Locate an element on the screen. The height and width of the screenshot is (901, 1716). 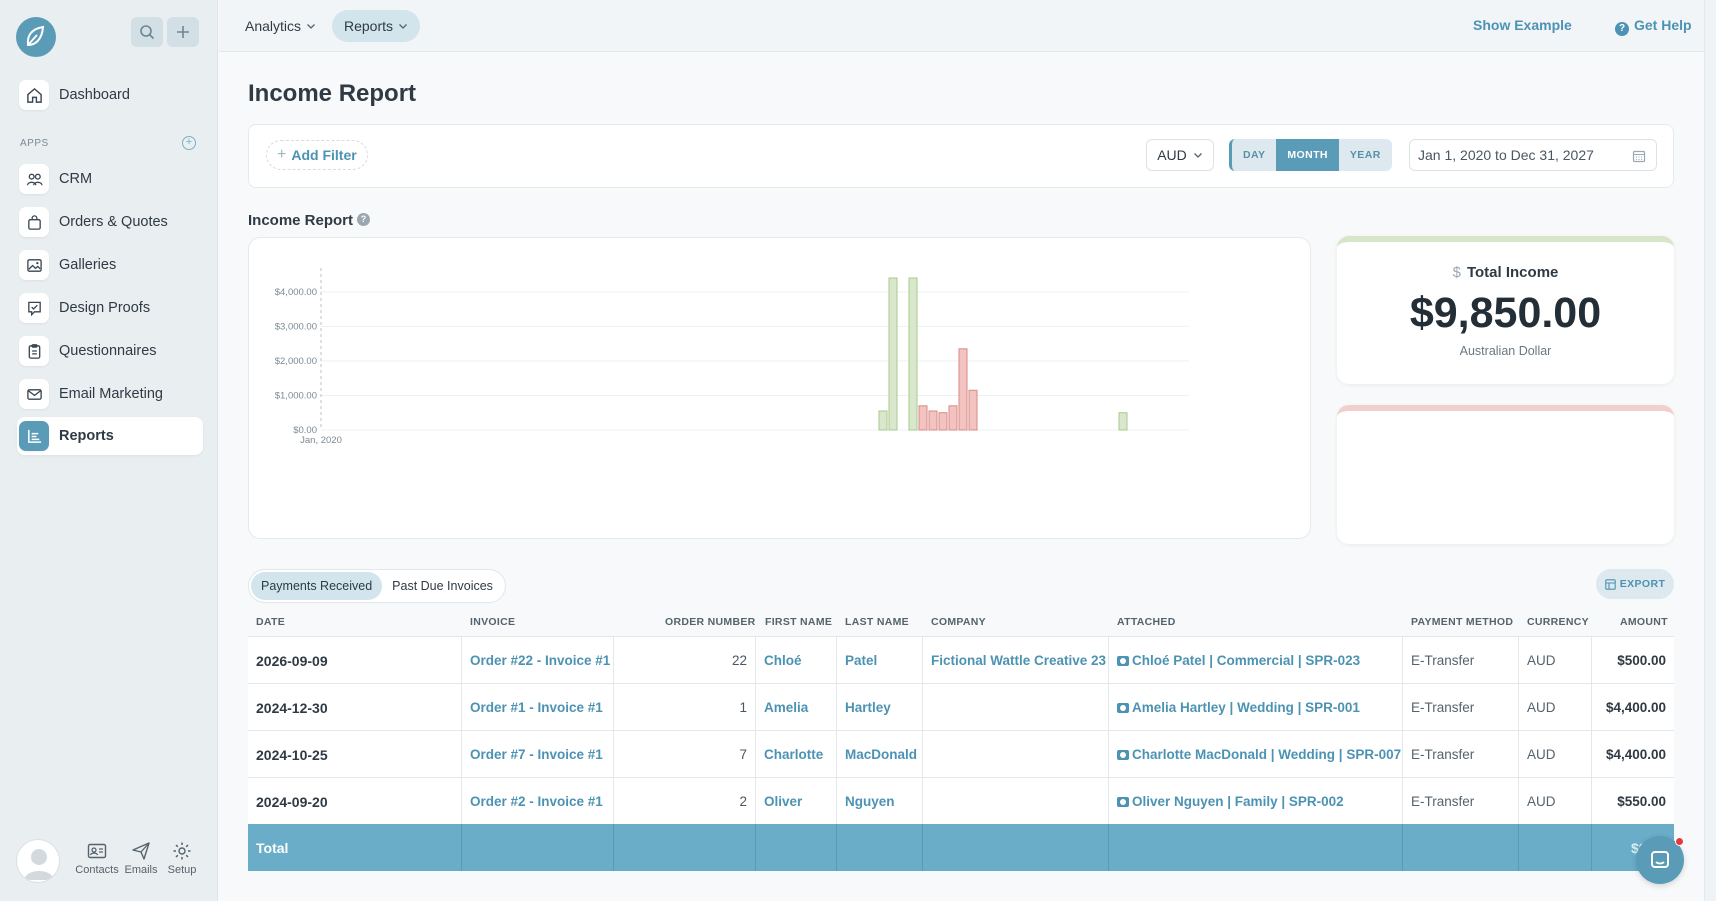
chat-icon is located at coordinates (1660, 859).